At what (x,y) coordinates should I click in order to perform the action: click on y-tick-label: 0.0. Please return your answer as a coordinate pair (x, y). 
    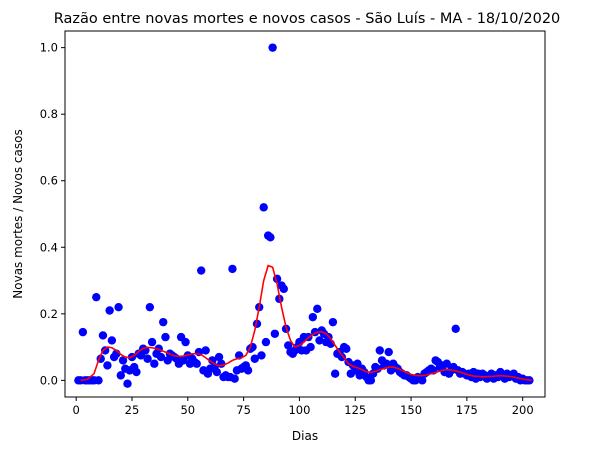
    Looking at the image, I should click on (49, 380).